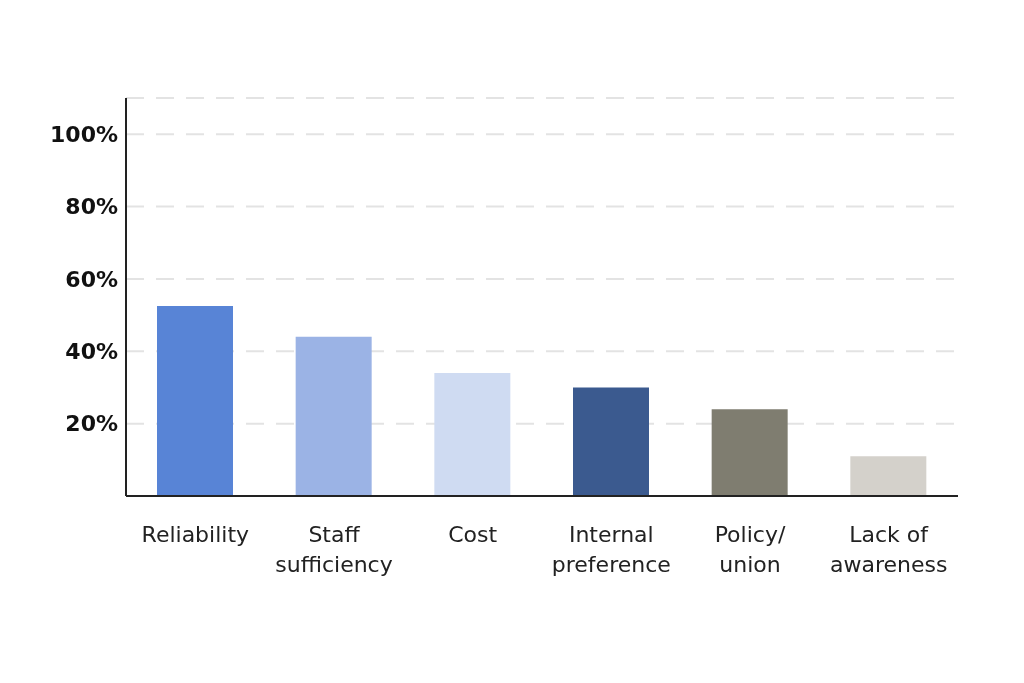  Describe the element at coordinates (91, 352) in the screenshot. I see `y-tick-label: 40%` at that location.